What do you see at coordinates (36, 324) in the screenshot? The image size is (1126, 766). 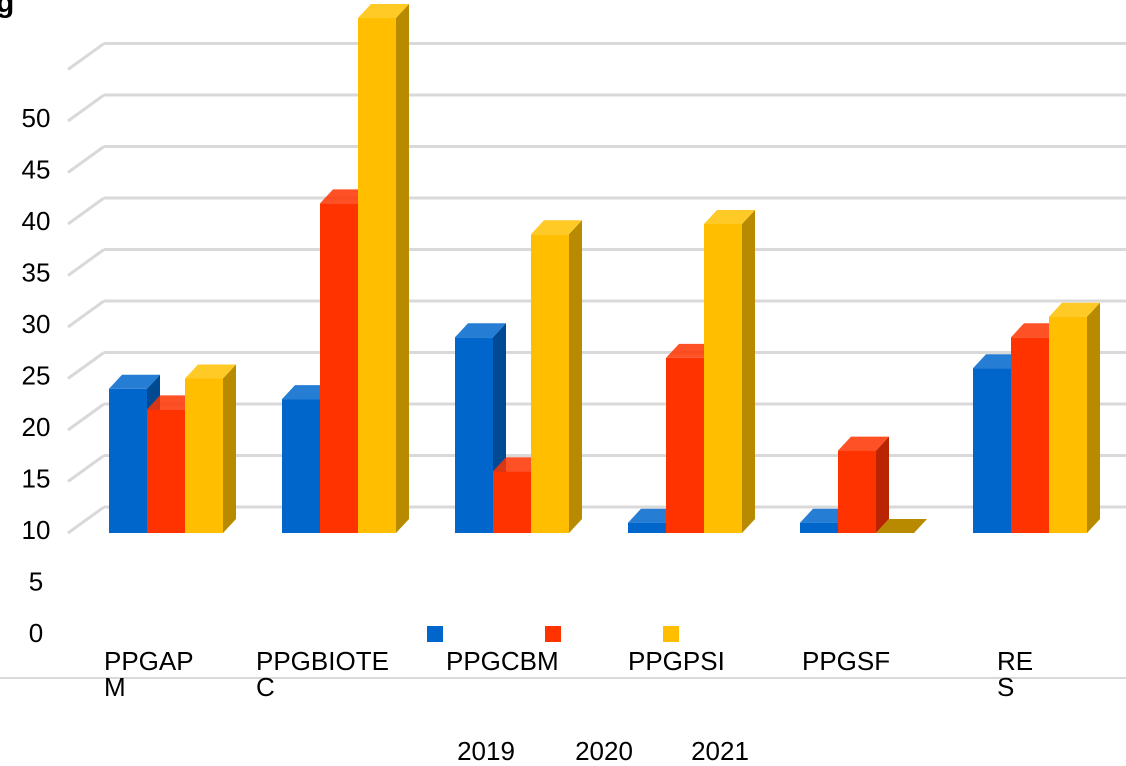 I see `y-tick-label: 30` at bounding box center [36, 324].